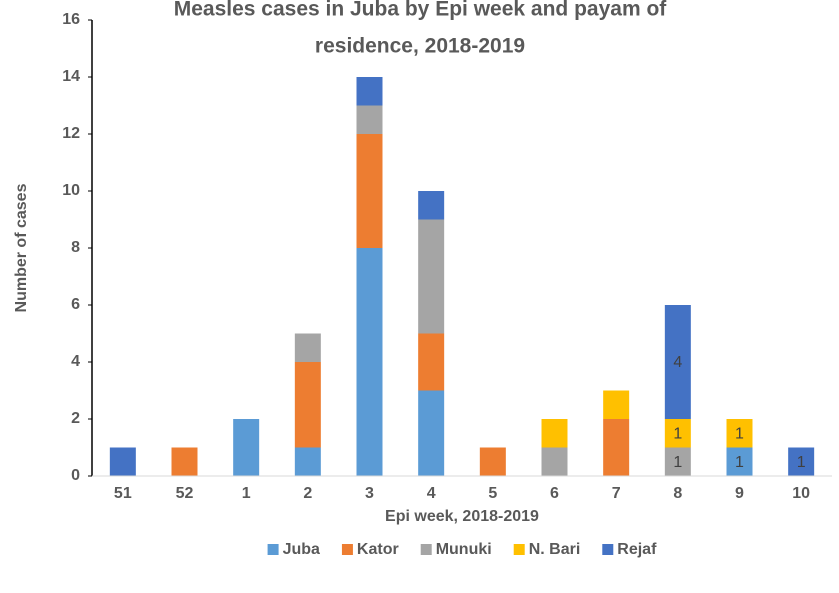 This screenshot has height=593, width=839. What do you see at coordinates (431, 493) in the screenshot?
I see `x-tick-label: 4` at bounding box center [431, 493].